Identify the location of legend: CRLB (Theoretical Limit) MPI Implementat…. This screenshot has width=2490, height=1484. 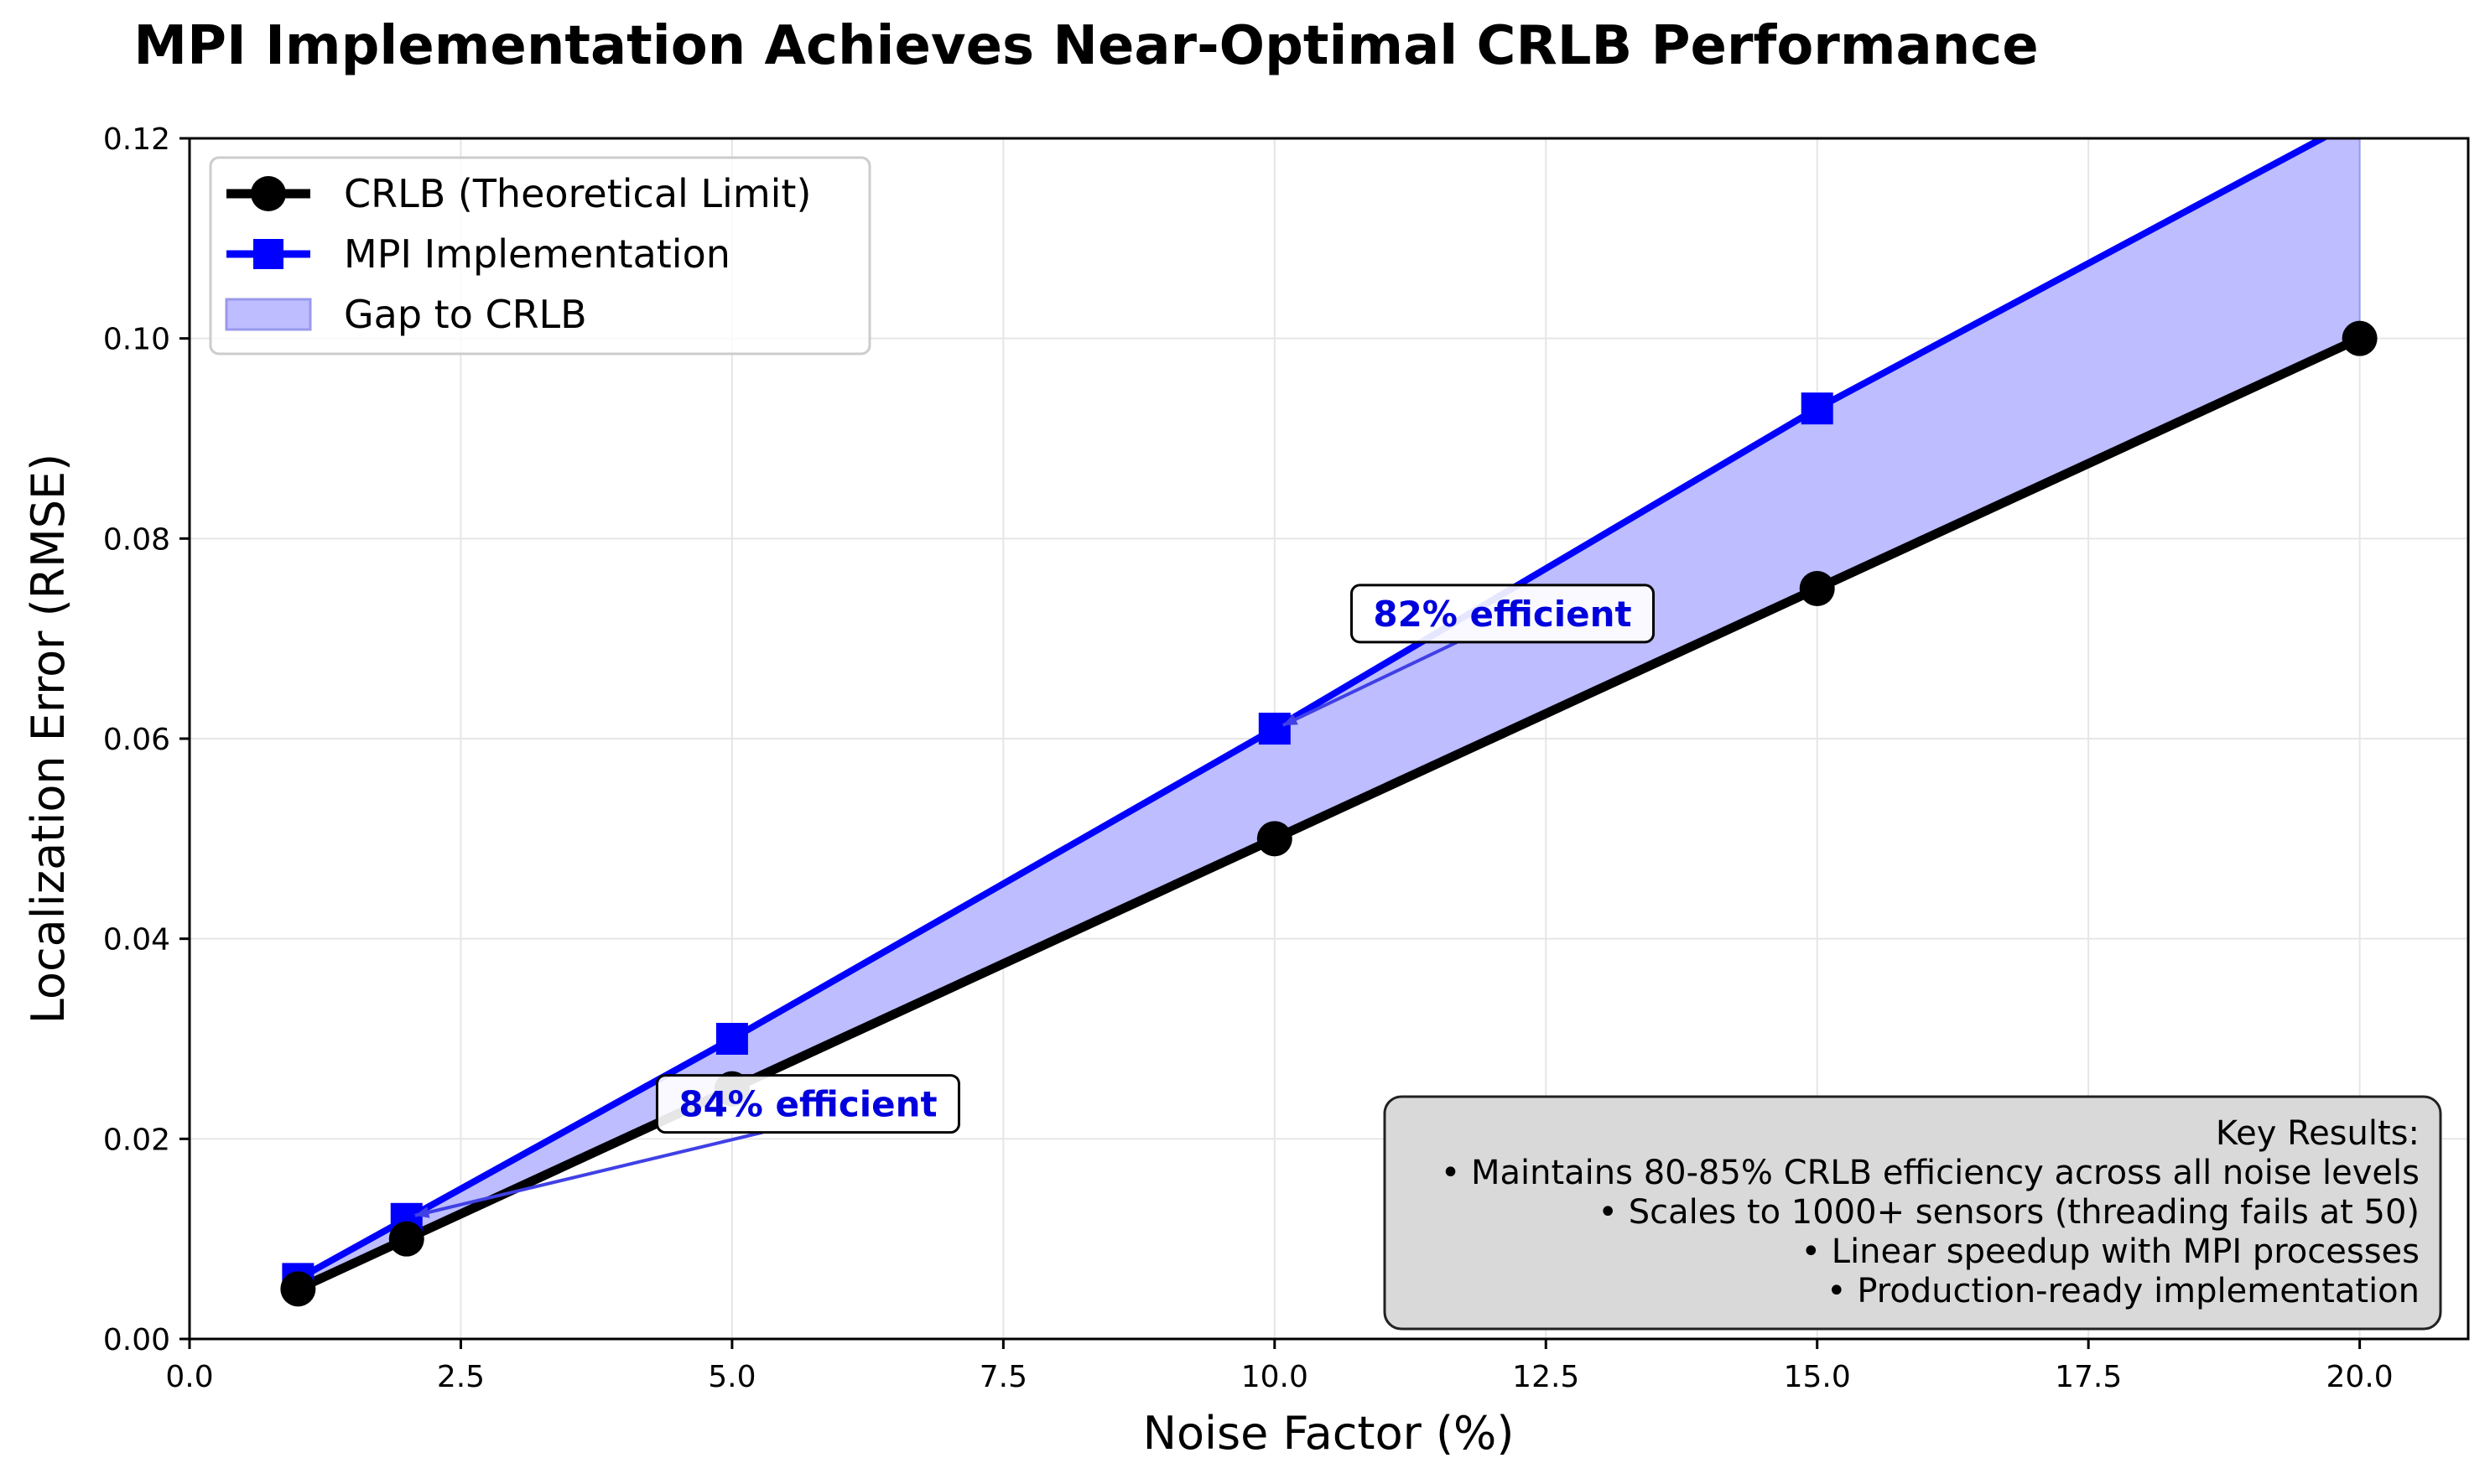
(540, 255).